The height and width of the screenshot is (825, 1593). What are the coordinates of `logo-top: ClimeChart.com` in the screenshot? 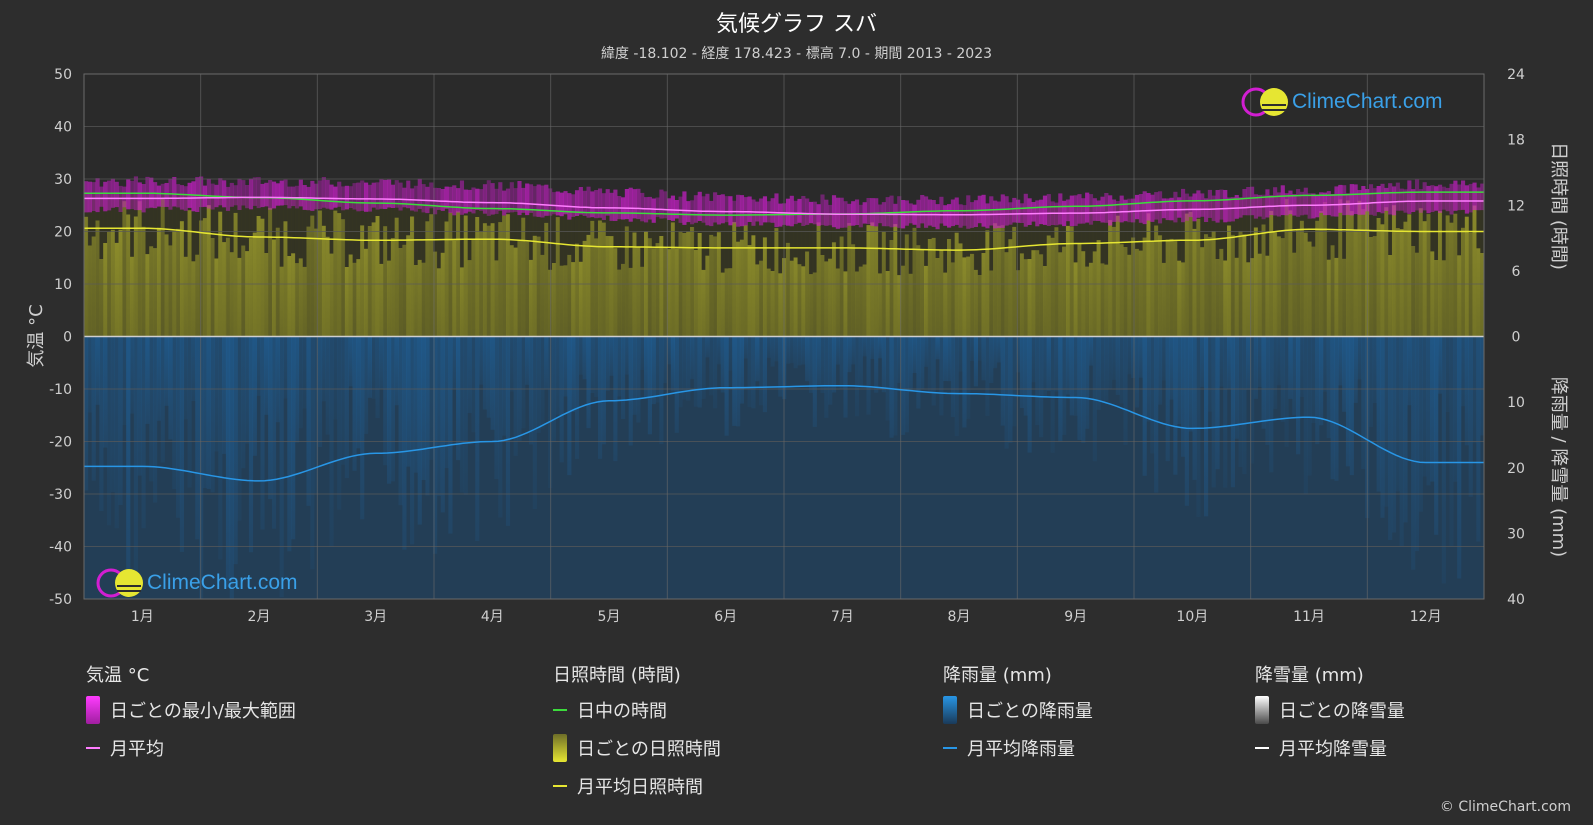 It's located at (1341, 102).